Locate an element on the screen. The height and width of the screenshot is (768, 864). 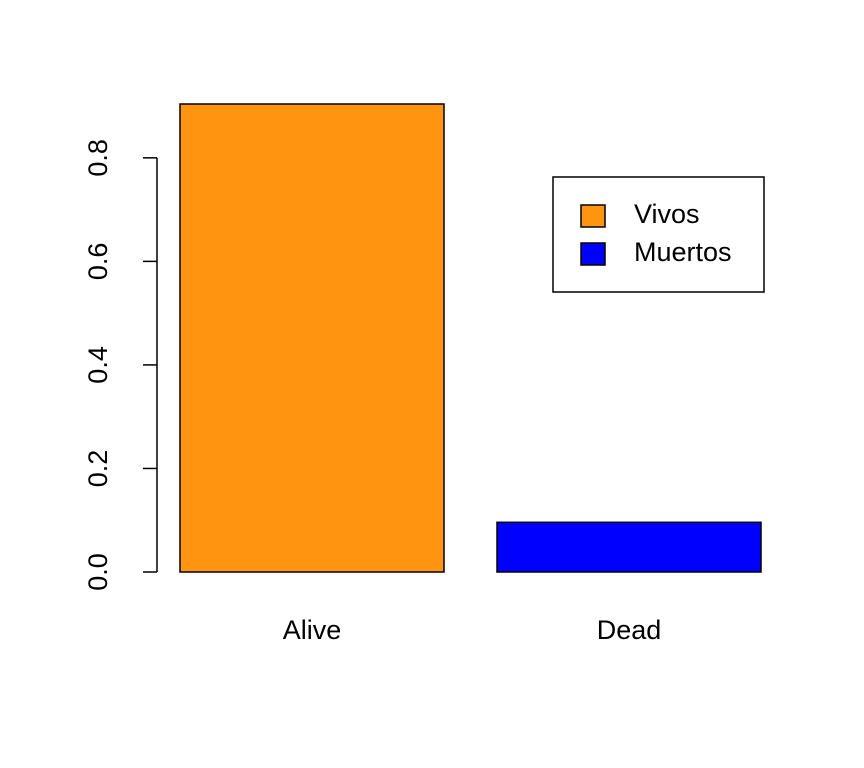
y-tick-label: 0.6 is located at coordinates (98, 262).